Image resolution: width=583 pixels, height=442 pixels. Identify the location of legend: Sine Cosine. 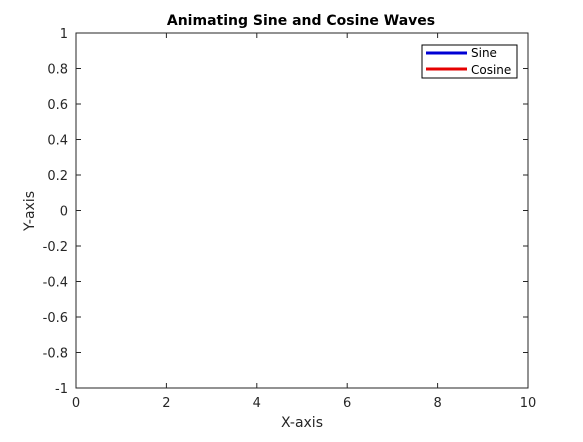
(469, 61).